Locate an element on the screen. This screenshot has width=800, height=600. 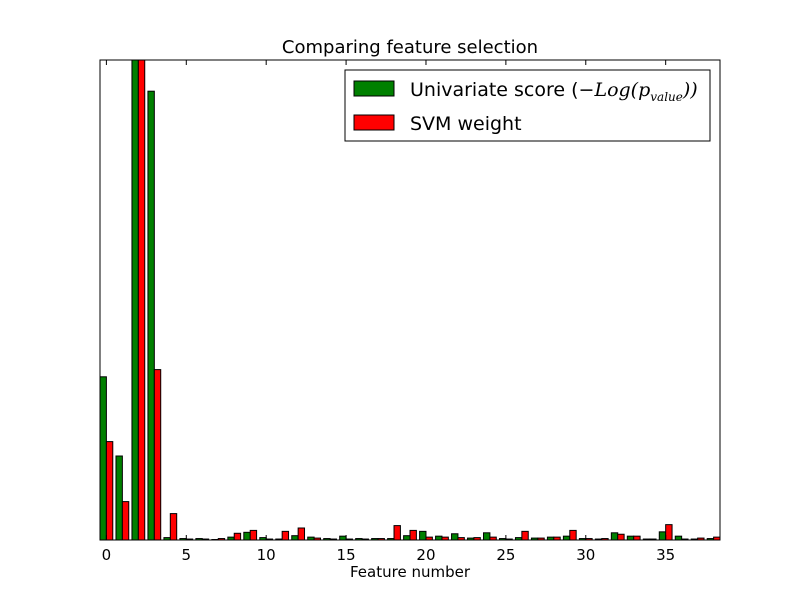
x-tick-label: 20 is located at coordinates (425, 555).